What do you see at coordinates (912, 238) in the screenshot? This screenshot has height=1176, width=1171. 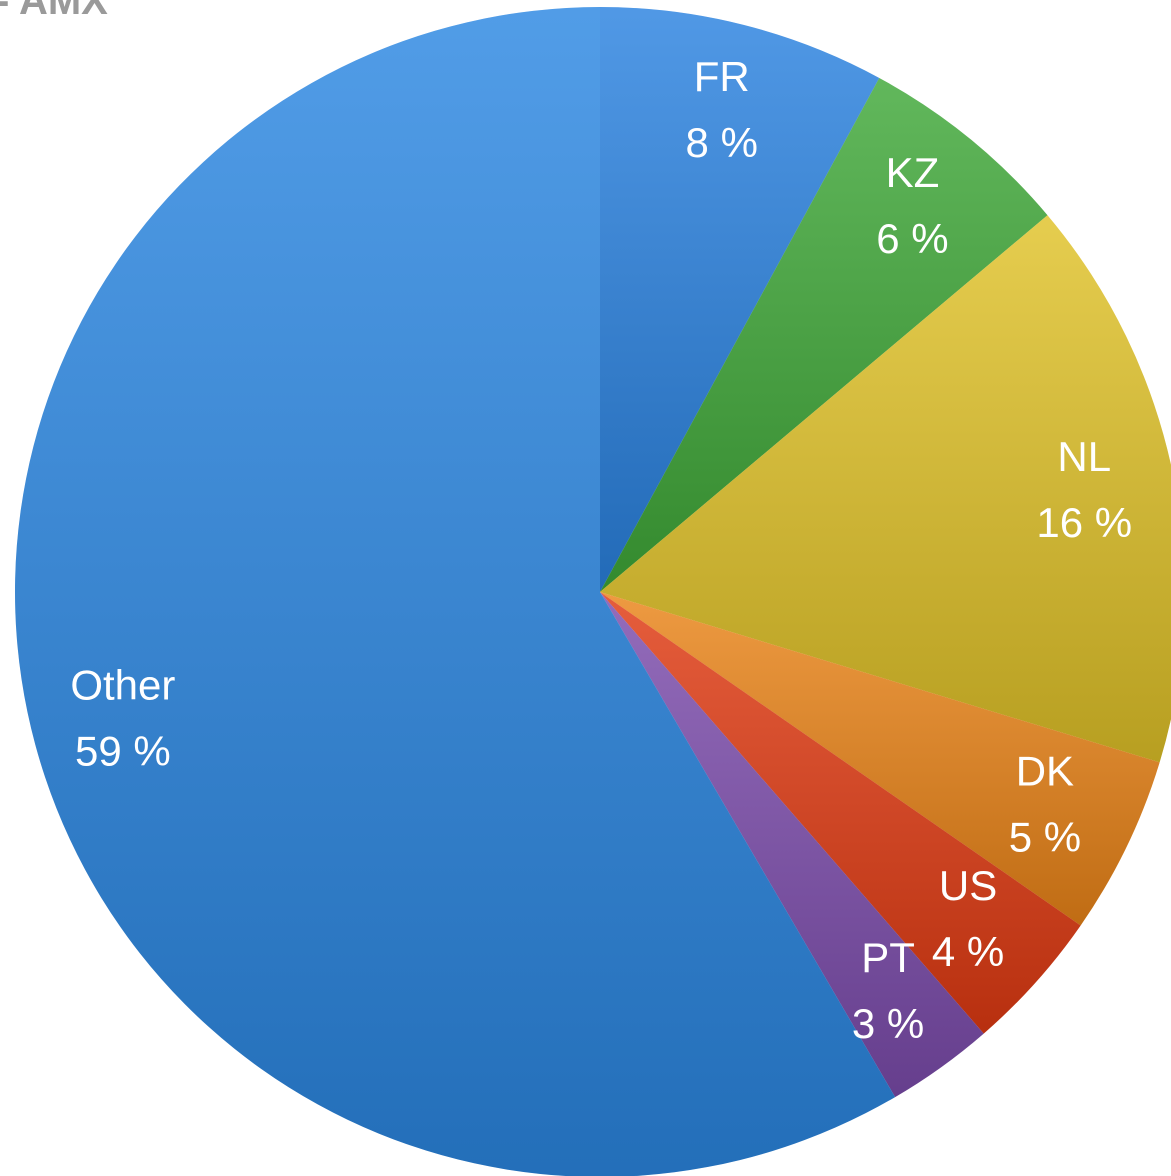 I see `value-label: 6 %` at bounding box center [912, 238].